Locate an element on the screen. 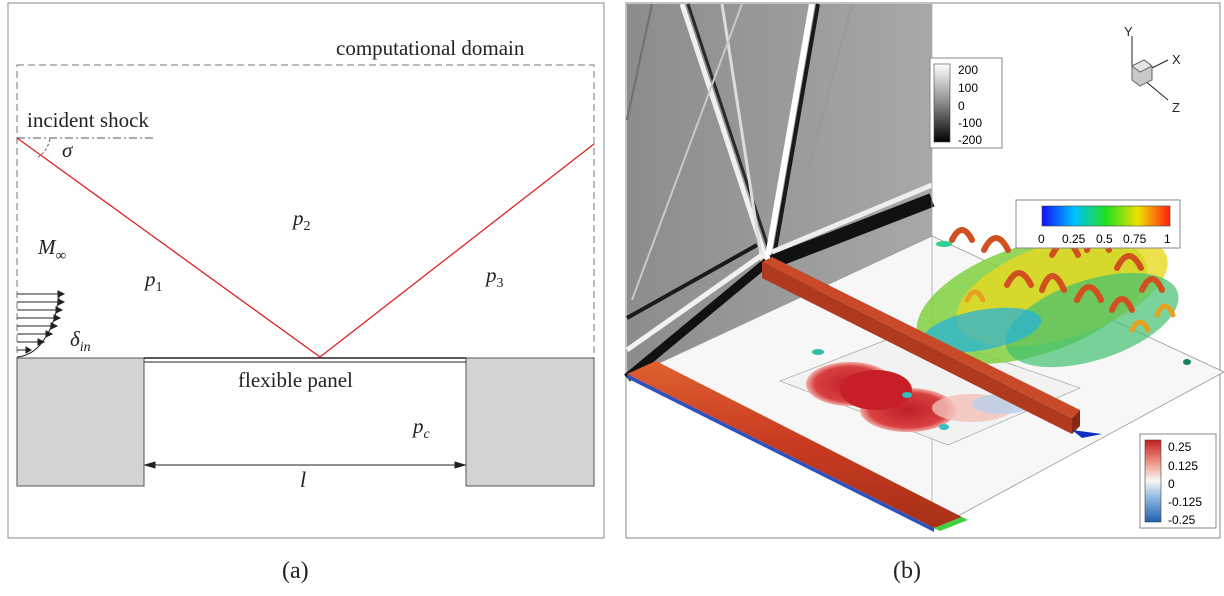  vortex-isosurfaces is located at coordinates (1001, 328).